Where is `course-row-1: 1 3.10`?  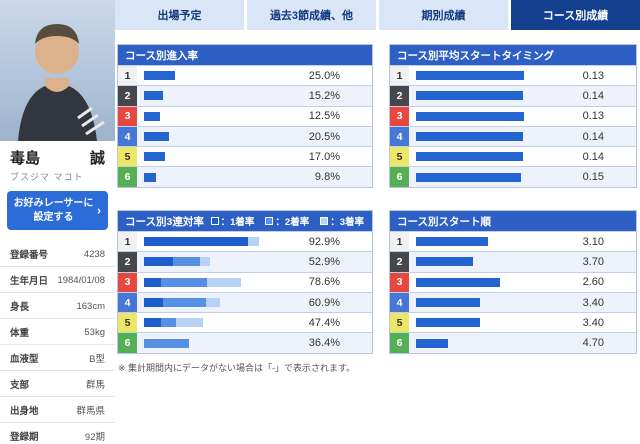
course-row-1: 1 3.10 is located at coordinates (513, 241).